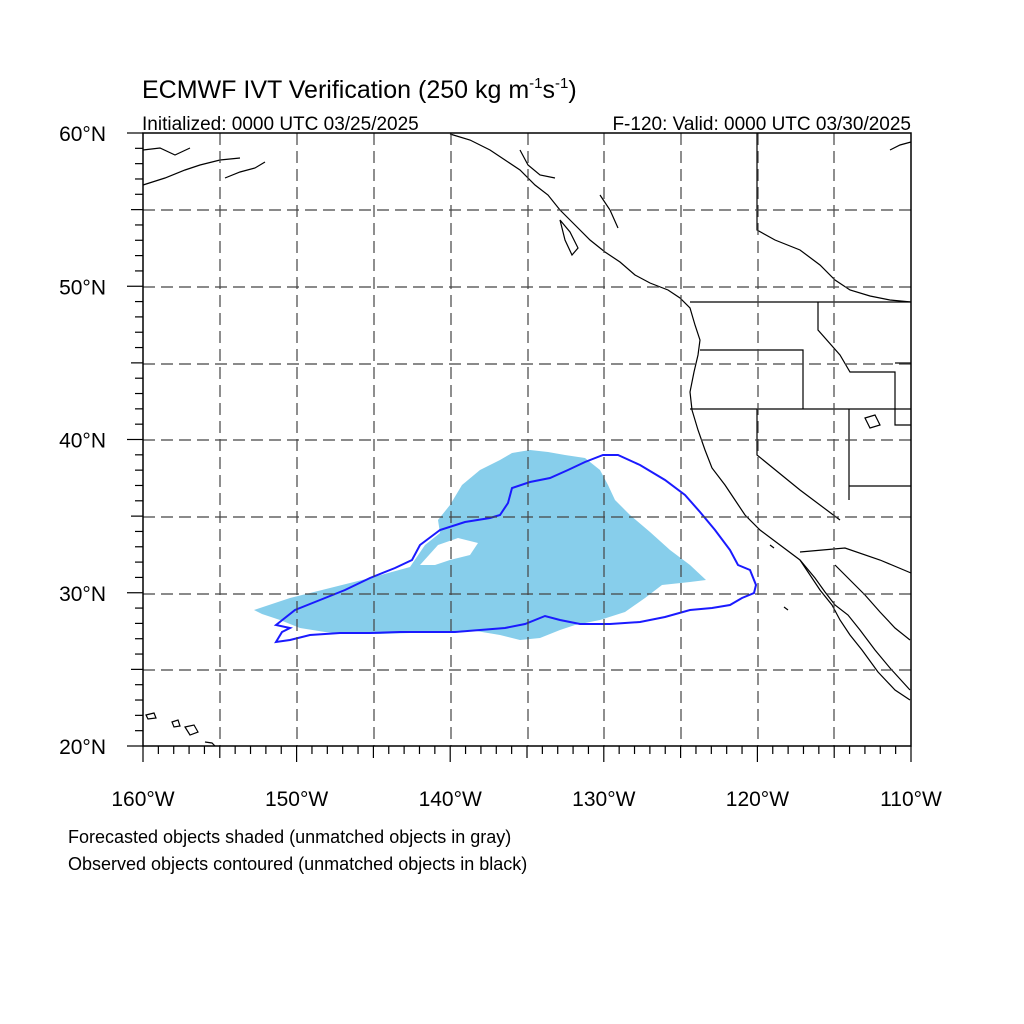 This screenshot has height=1024, width=1024. I want to click on lon-label: 110°W, so click(911, 799).